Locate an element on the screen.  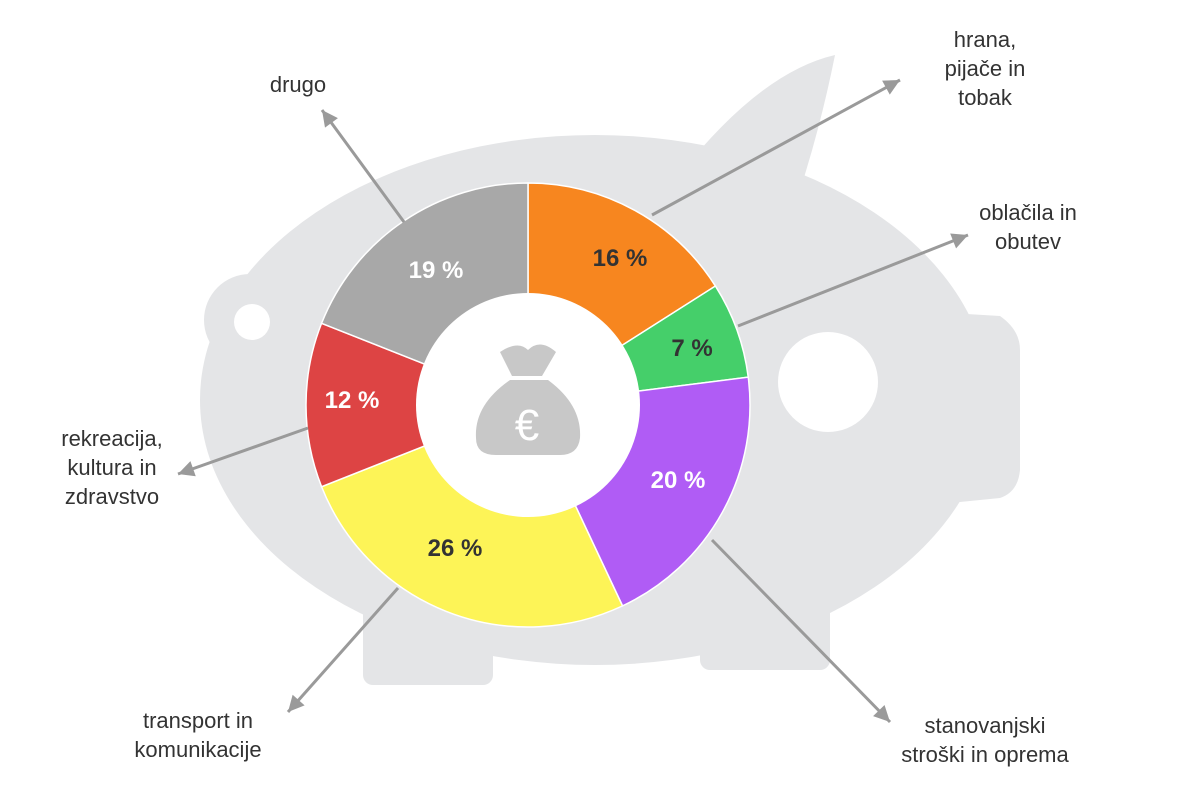
arrowhead-recreation is located at coordinates (187, 469).